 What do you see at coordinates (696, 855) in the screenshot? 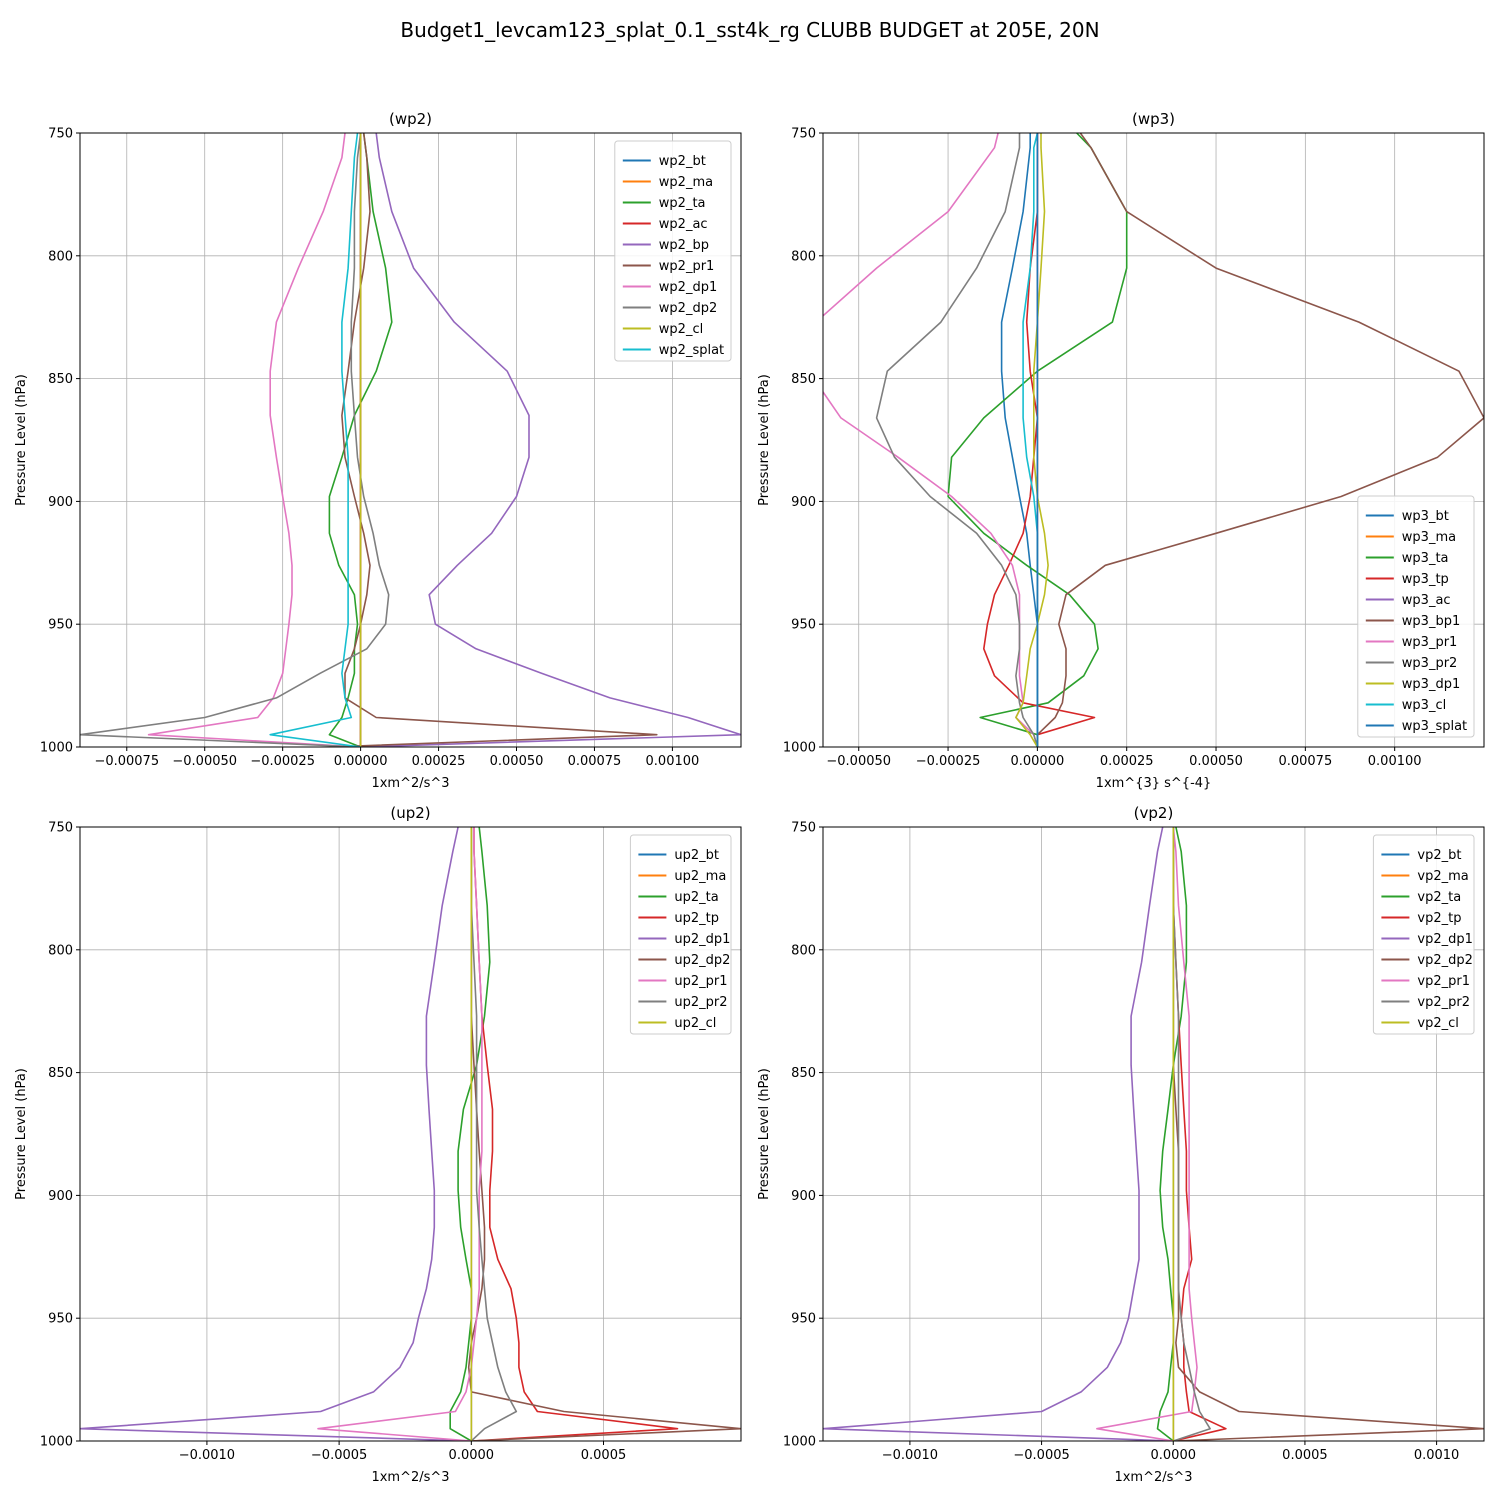
I see `legend-label: up2_bt` at bounding box center [696, 855].